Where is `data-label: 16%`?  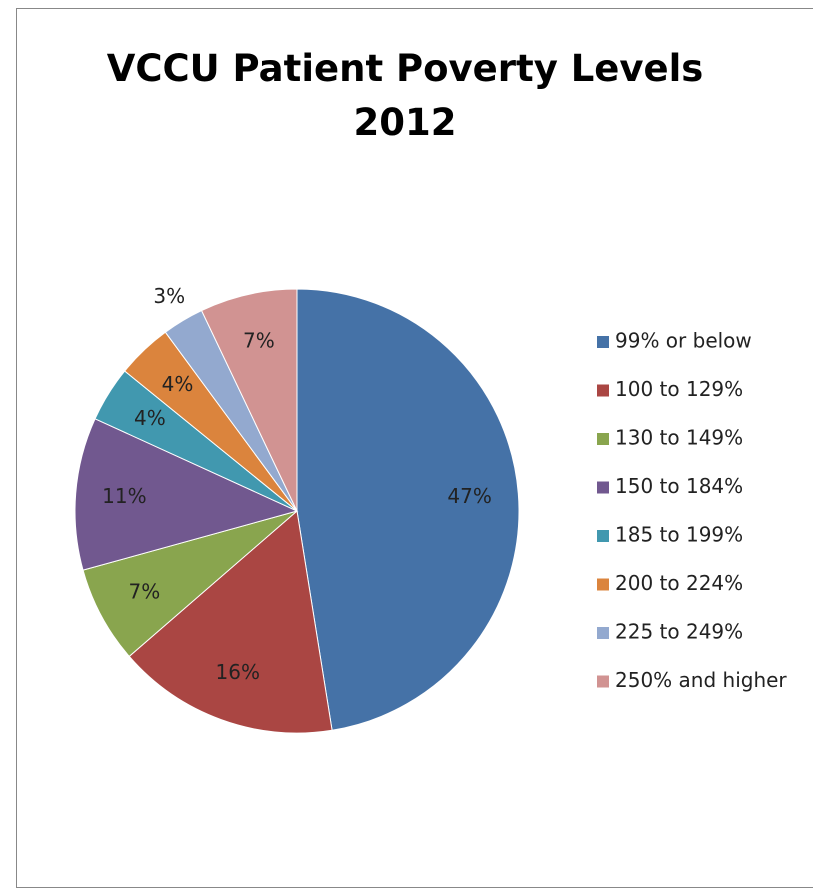 data-label: 16% is located at coordinates (238, 672).